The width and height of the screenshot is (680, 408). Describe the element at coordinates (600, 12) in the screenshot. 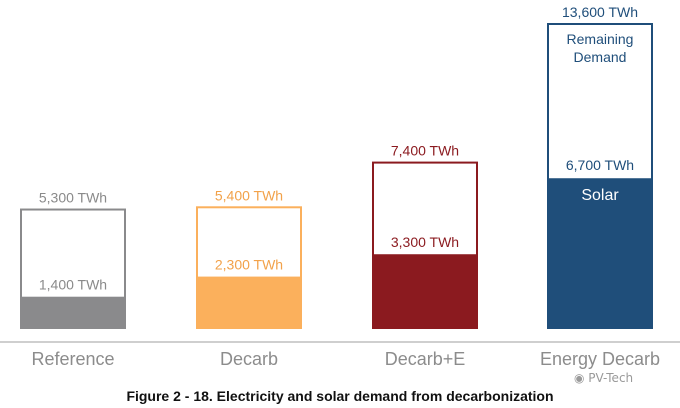

I see `total-label-3: 13,600 TWh` at that location.